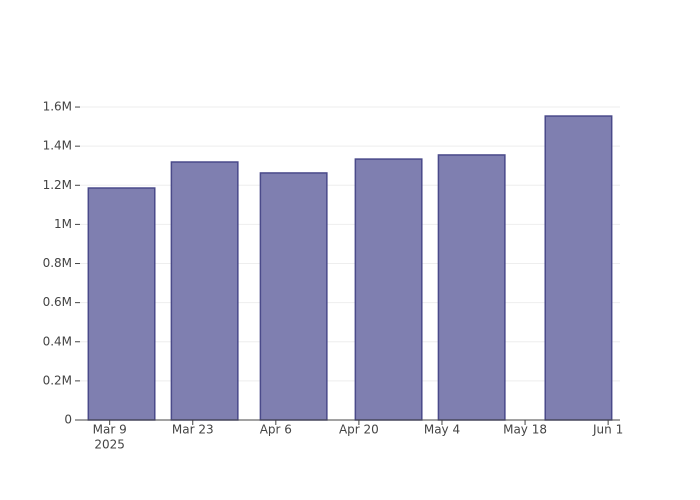 The width and height of the screenshot is (700, 500). Describe the element at coordinates (525, 430) in the screenshot. I see `x-tick-label: May 18` at that location.